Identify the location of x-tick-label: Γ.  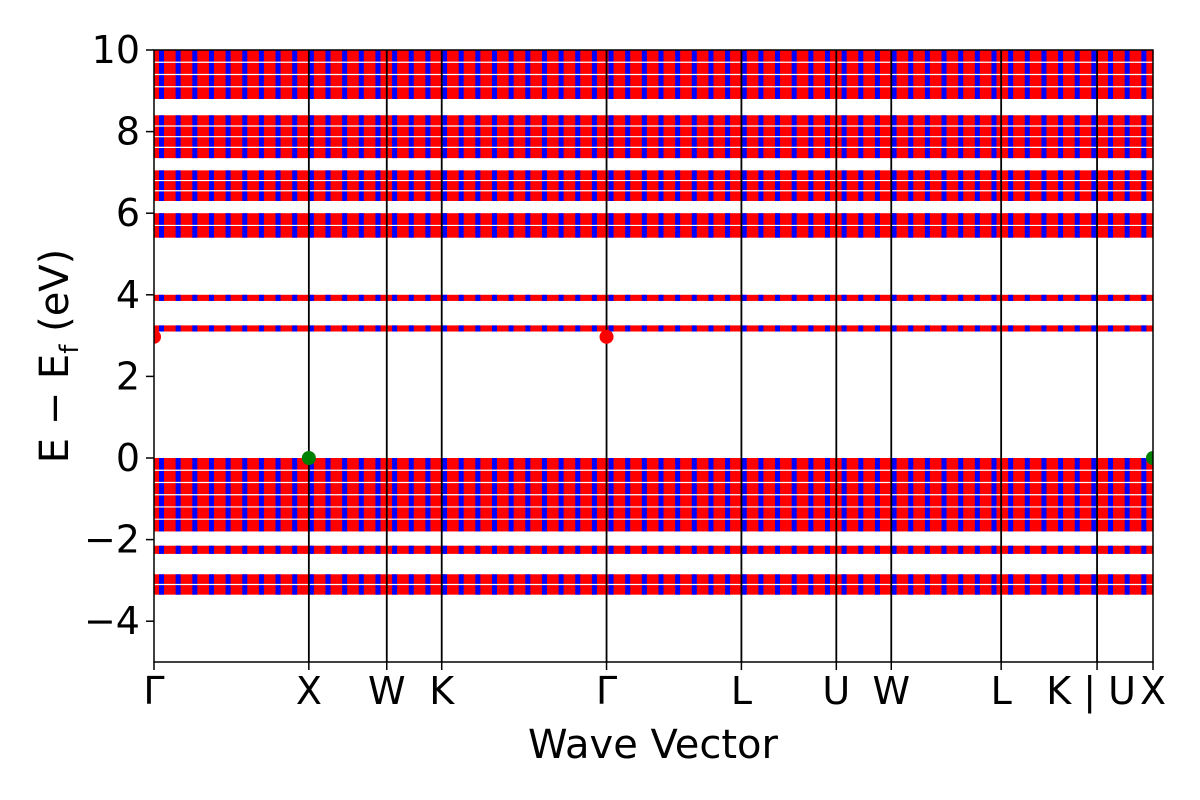
(606, 691).